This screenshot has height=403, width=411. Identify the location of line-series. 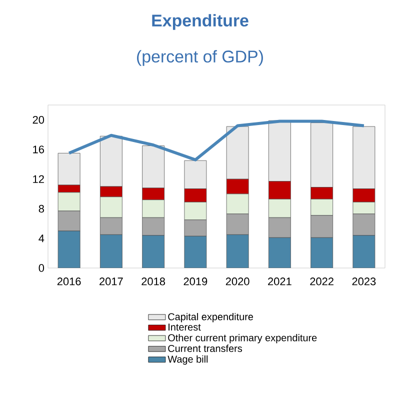
(217, 141).